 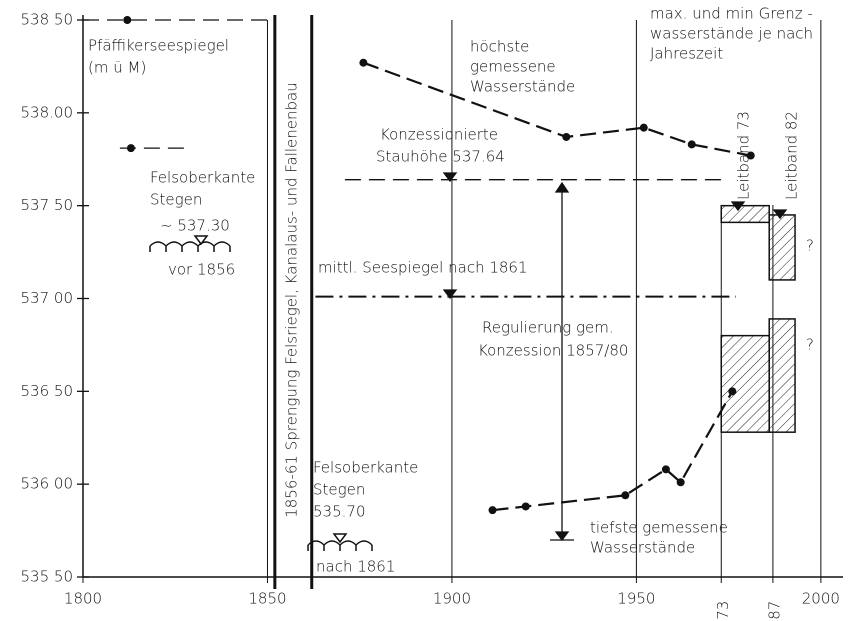 I want to click on x-tick-label: 973, so click(x=723, y=611).